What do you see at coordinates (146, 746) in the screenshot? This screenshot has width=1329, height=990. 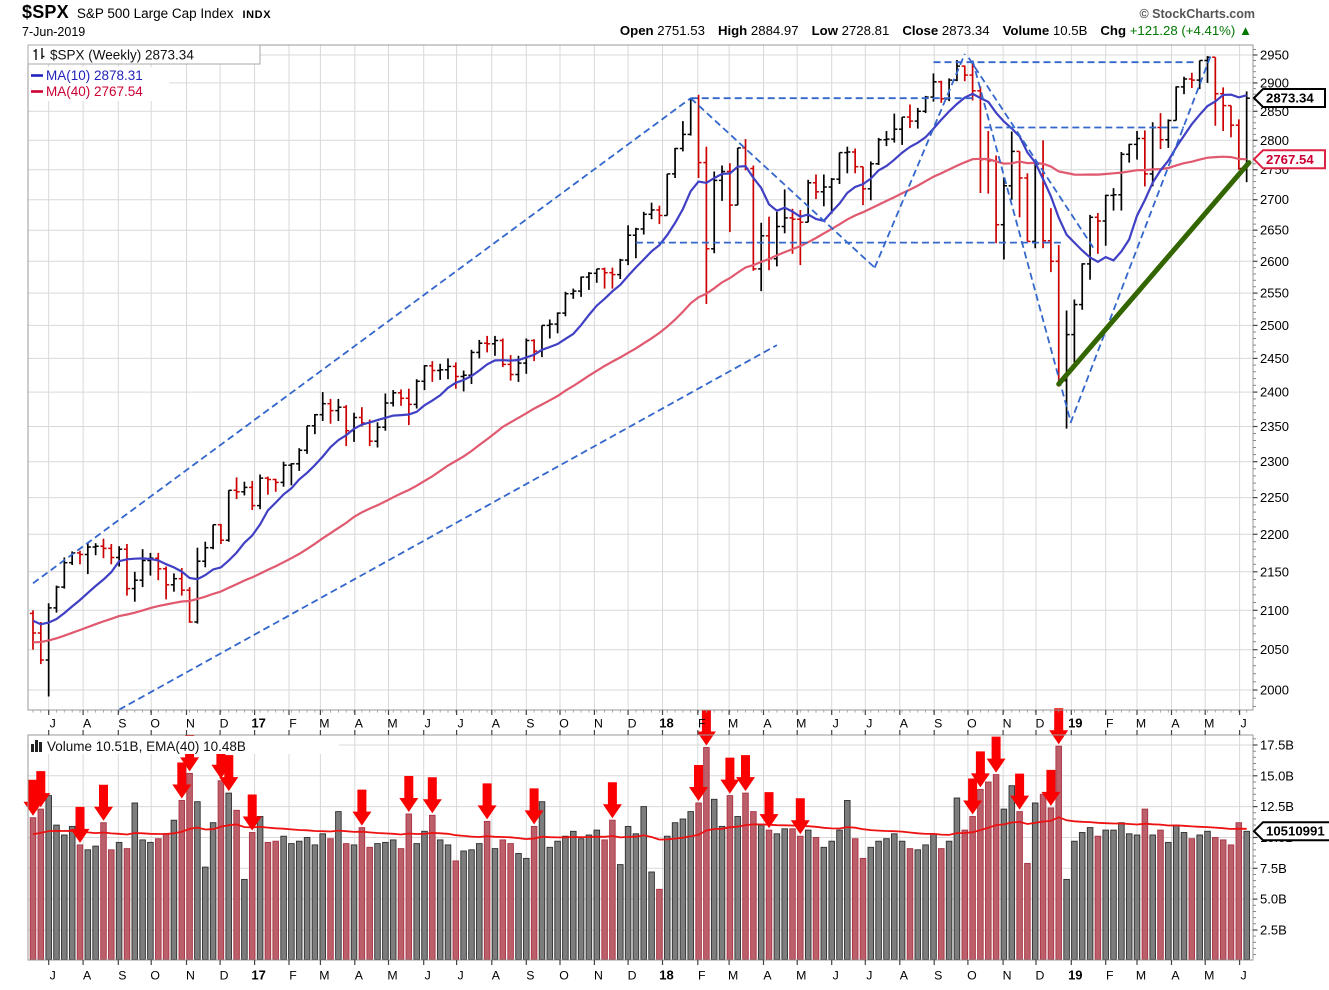 I see `volume-legend-label: Volume 10.51B, EMA(40) 10.48B` at bounding box center [146, 746].